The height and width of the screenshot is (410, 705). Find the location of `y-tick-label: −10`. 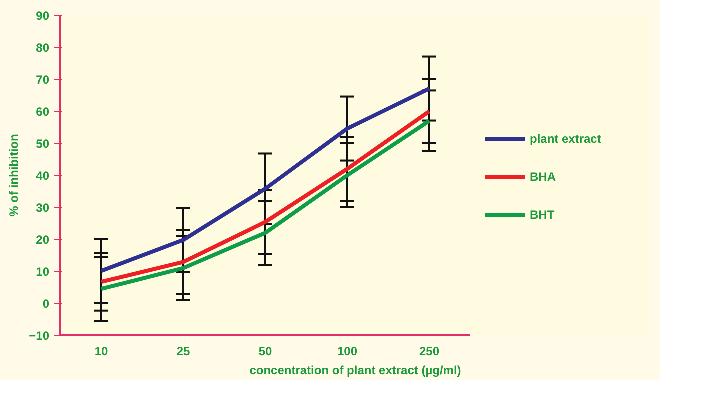

y-tick-label: −10 is located at coordinates (39, 336).